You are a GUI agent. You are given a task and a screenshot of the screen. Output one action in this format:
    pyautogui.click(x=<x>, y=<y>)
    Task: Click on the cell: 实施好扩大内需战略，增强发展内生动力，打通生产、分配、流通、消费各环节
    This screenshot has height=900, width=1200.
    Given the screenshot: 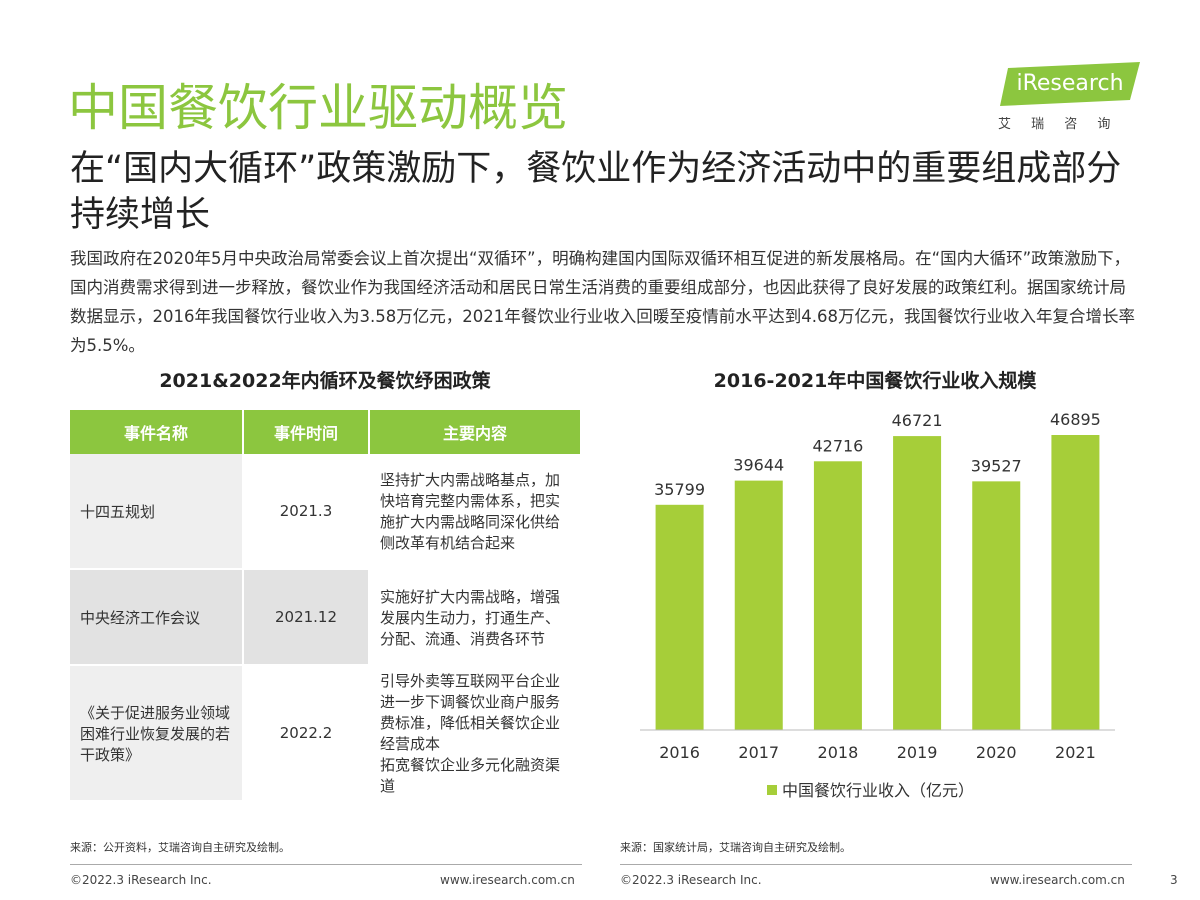 What is the action you would take?
    pyautogui.click(x=476, y=618)
    